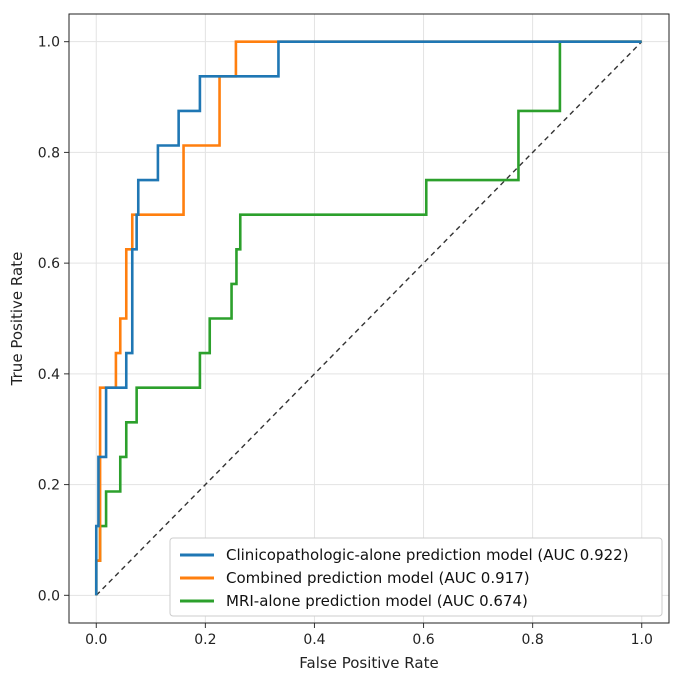  Describe the element at coordinates (49, 153) in the screenshot. I see `y-tick-label: 0.8` at that location.